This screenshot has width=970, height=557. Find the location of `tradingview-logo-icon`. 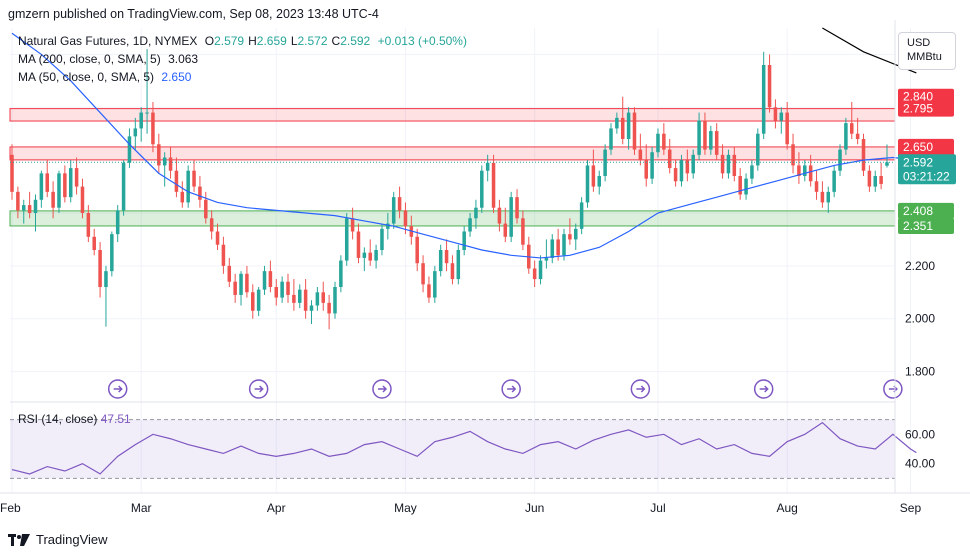

tradingview-logo-icon is located at coordinates (19, 539).